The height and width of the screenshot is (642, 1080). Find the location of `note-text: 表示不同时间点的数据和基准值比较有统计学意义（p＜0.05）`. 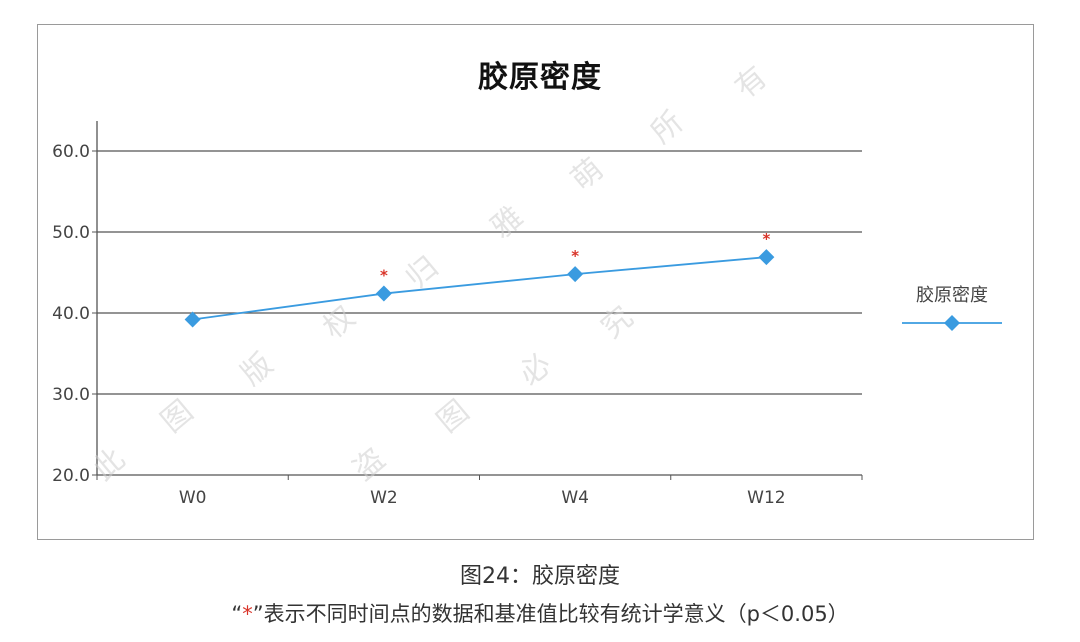

note-text: 表示不同时间点的数据和基准值比较有统计学意义（p＜0.05） is located at coordinates (556, 614).